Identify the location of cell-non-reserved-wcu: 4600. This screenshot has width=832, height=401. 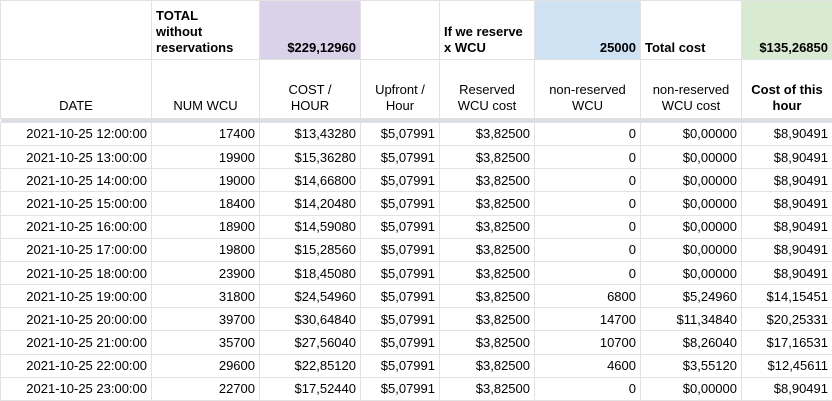
(587, 365).